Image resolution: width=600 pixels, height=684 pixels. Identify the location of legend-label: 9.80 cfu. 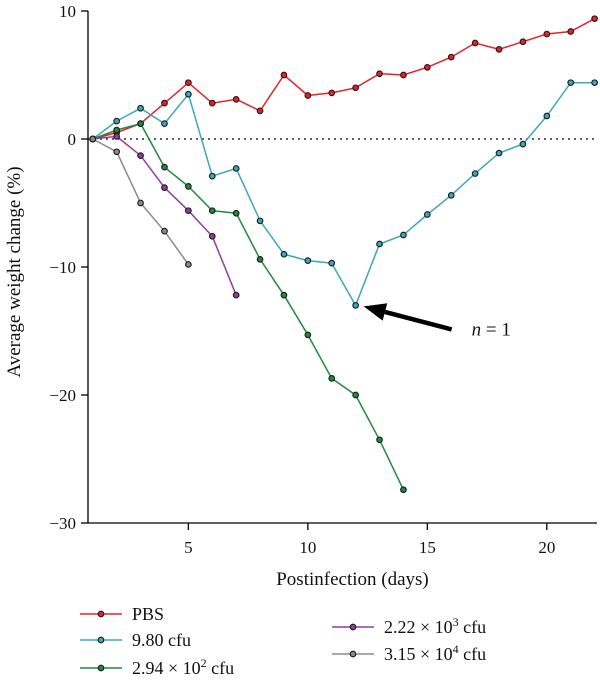
(161, 640).